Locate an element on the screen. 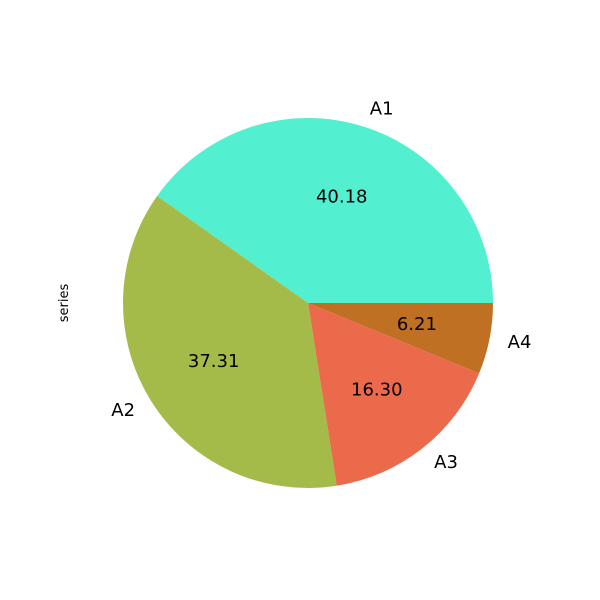  slice-value-label-a3: 16.30 is located at coordinates (377, 390).